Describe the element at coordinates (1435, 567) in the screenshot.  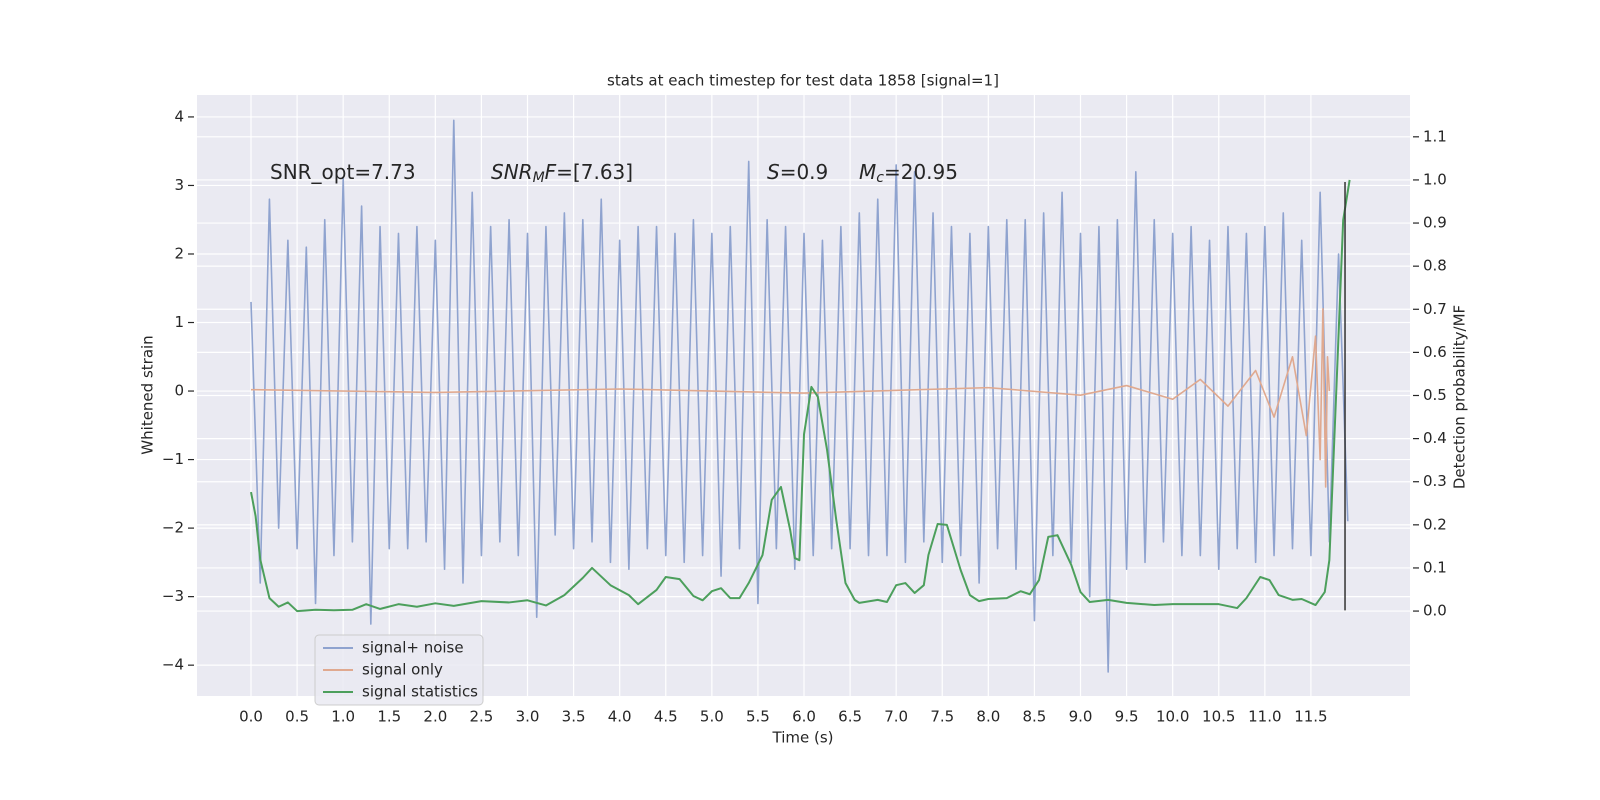
I see `y2-tick-label: 0.1` at that location.